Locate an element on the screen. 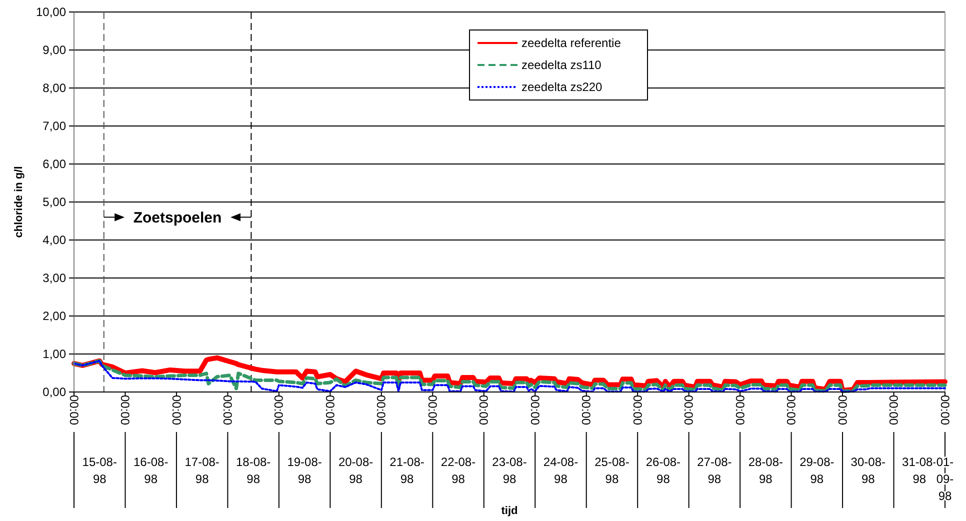  x2-tick-label: 17-08-98 is located at coordinates (202, 470).